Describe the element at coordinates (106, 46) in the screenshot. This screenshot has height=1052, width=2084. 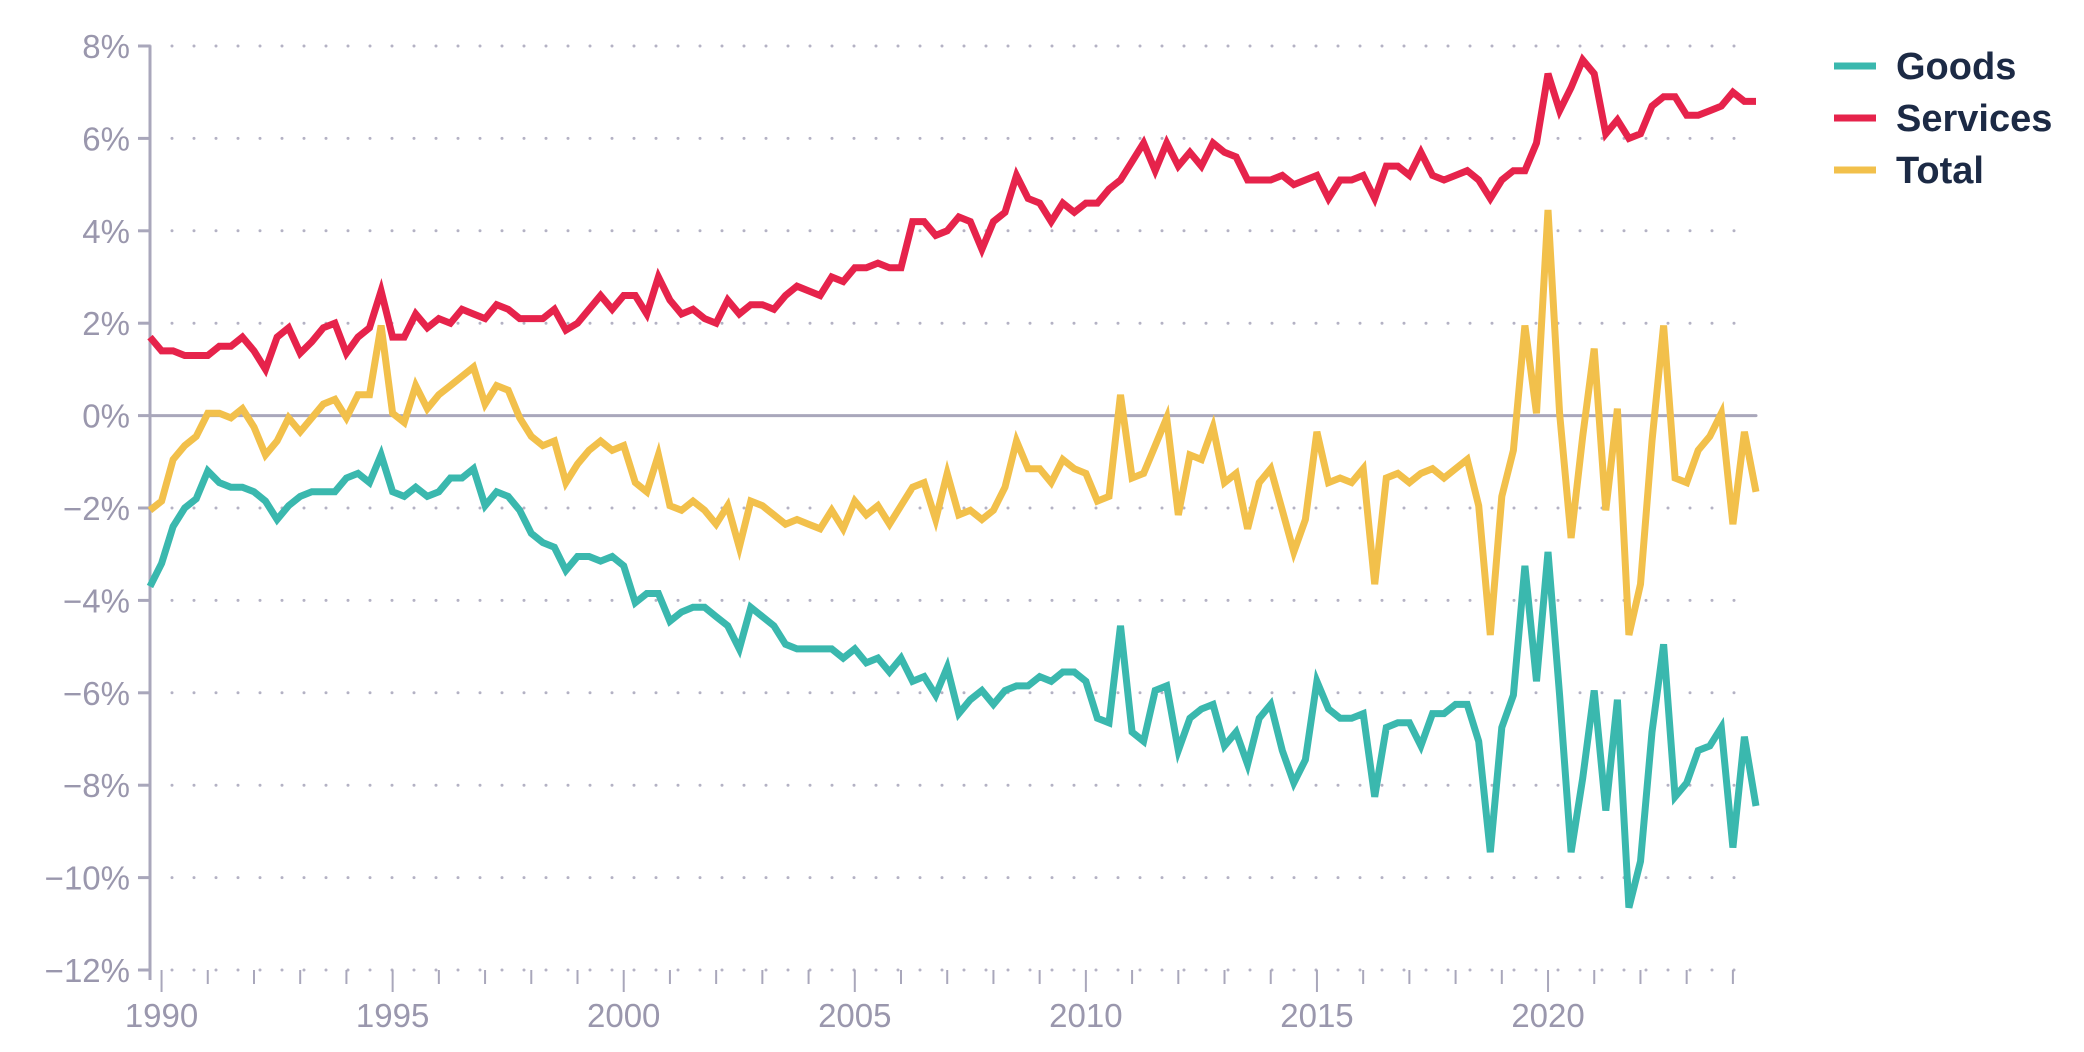
I see `y-tick-label: 8%` at that location.